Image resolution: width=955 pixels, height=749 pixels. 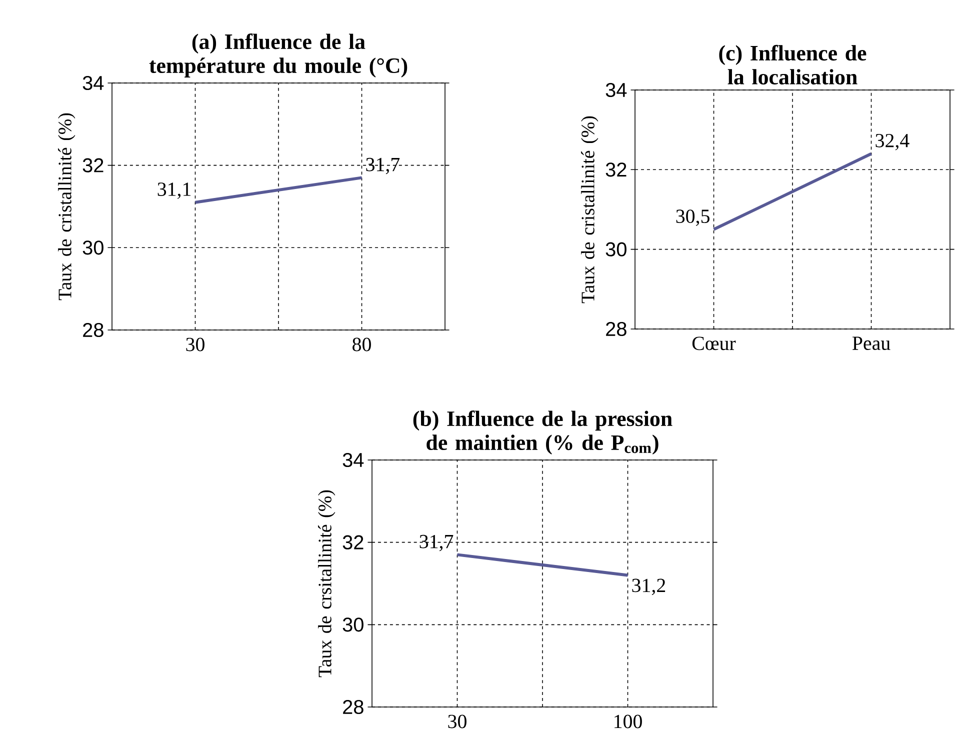 I want to click on chart-title: (c) Influence de la localisation, so click(x=792, y=64).